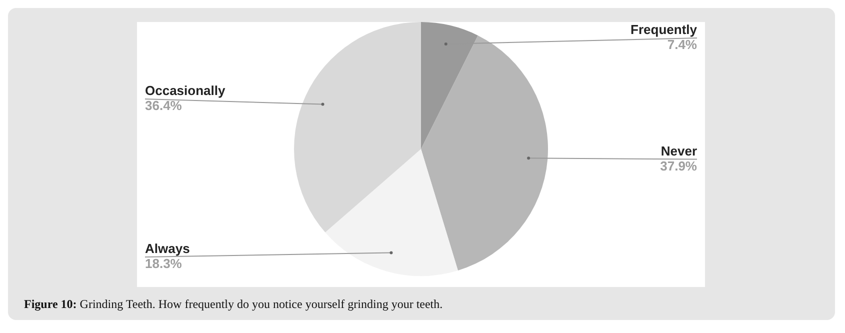 This screenshot has height=333, width=845. I want to click on data-label: 7.4%, so click(682, 44).